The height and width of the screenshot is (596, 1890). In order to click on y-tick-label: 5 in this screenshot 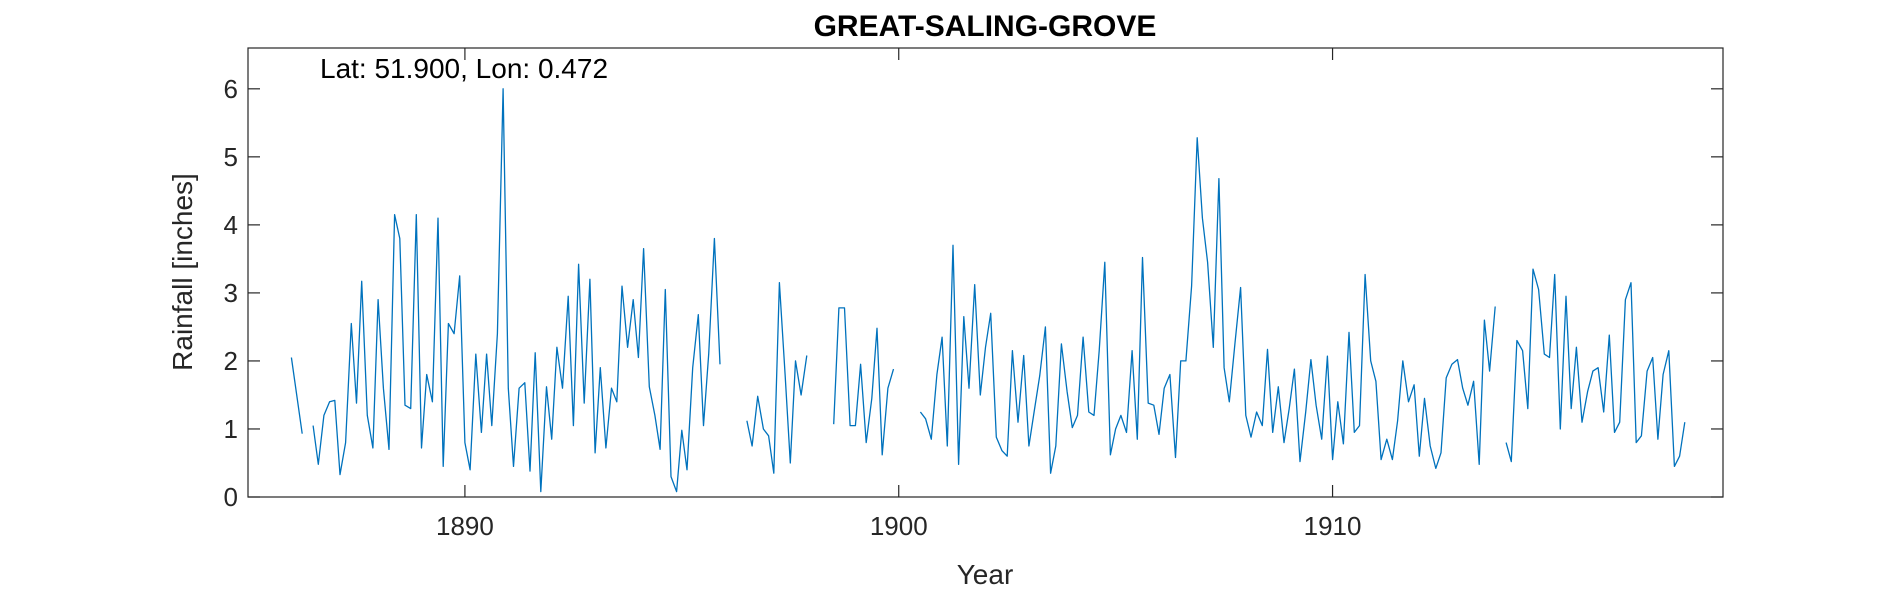, I will do `click(231, 157)`.